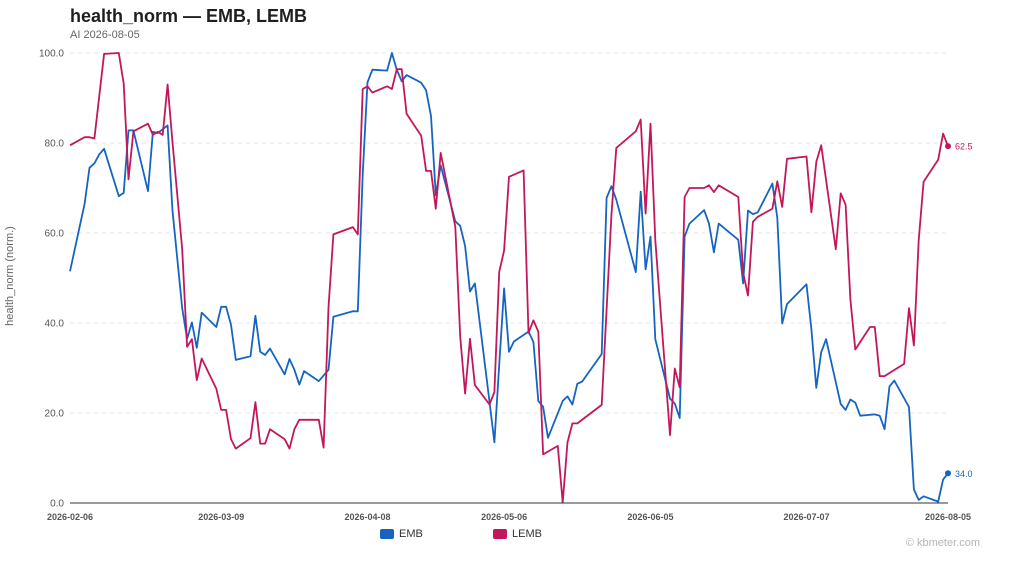 This screenshot has height=582, width=1024. I want to click on series-end-label-emb: 34.0, so click(964, 474).